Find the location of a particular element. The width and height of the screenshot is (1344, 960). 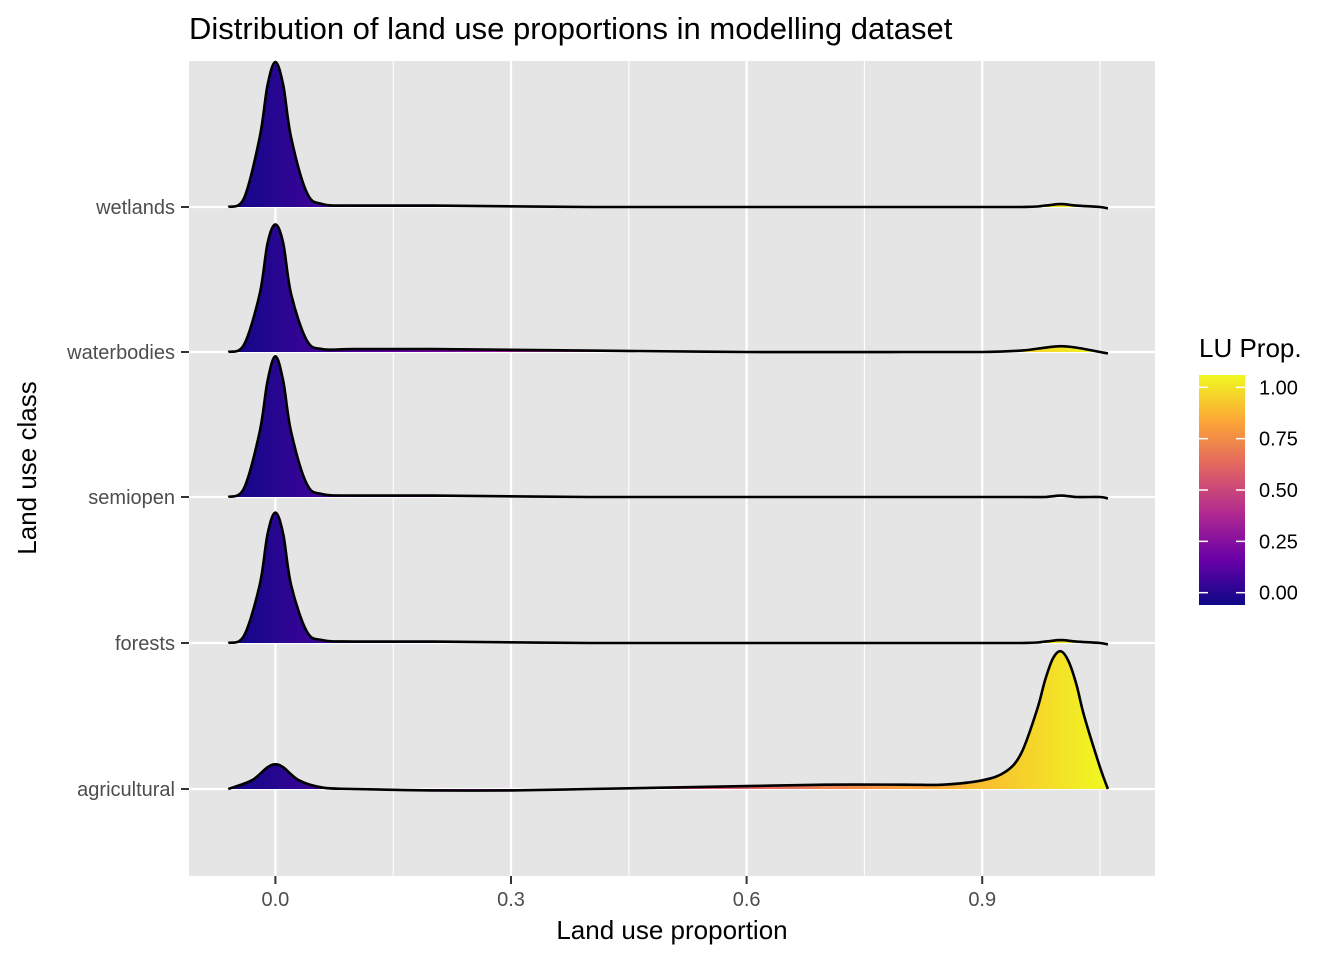

color-legend: LU Prop. 0.00 0.25 0.50 0.75 1.00 is located at coordinates (1250, 469).